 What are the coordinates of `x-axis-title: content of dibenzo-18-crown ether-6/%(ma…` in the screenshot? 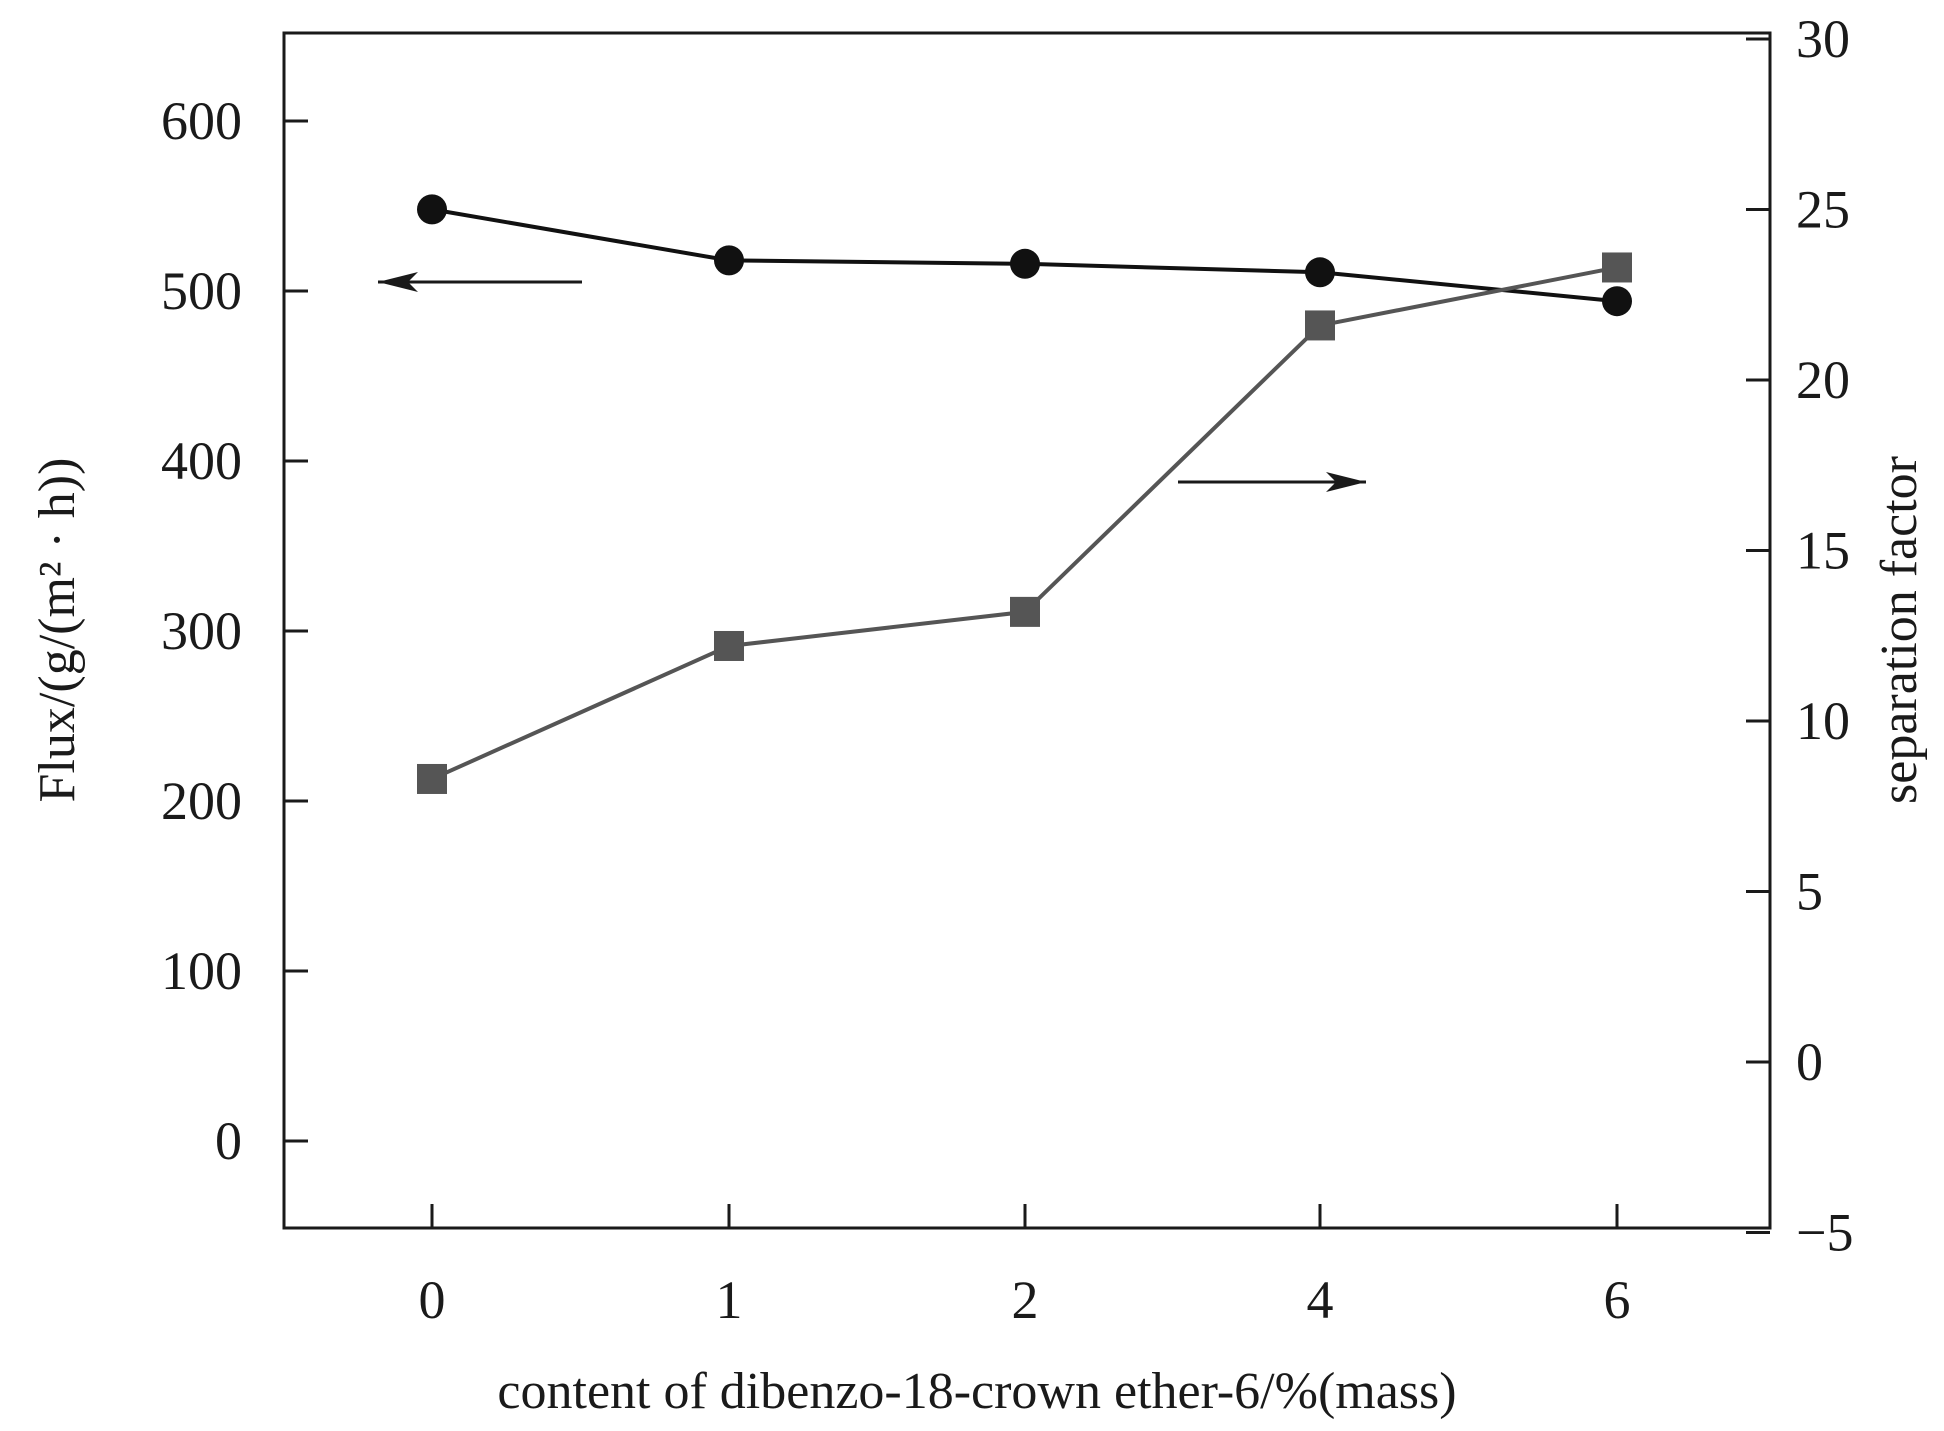 It's located at (976, 1391).